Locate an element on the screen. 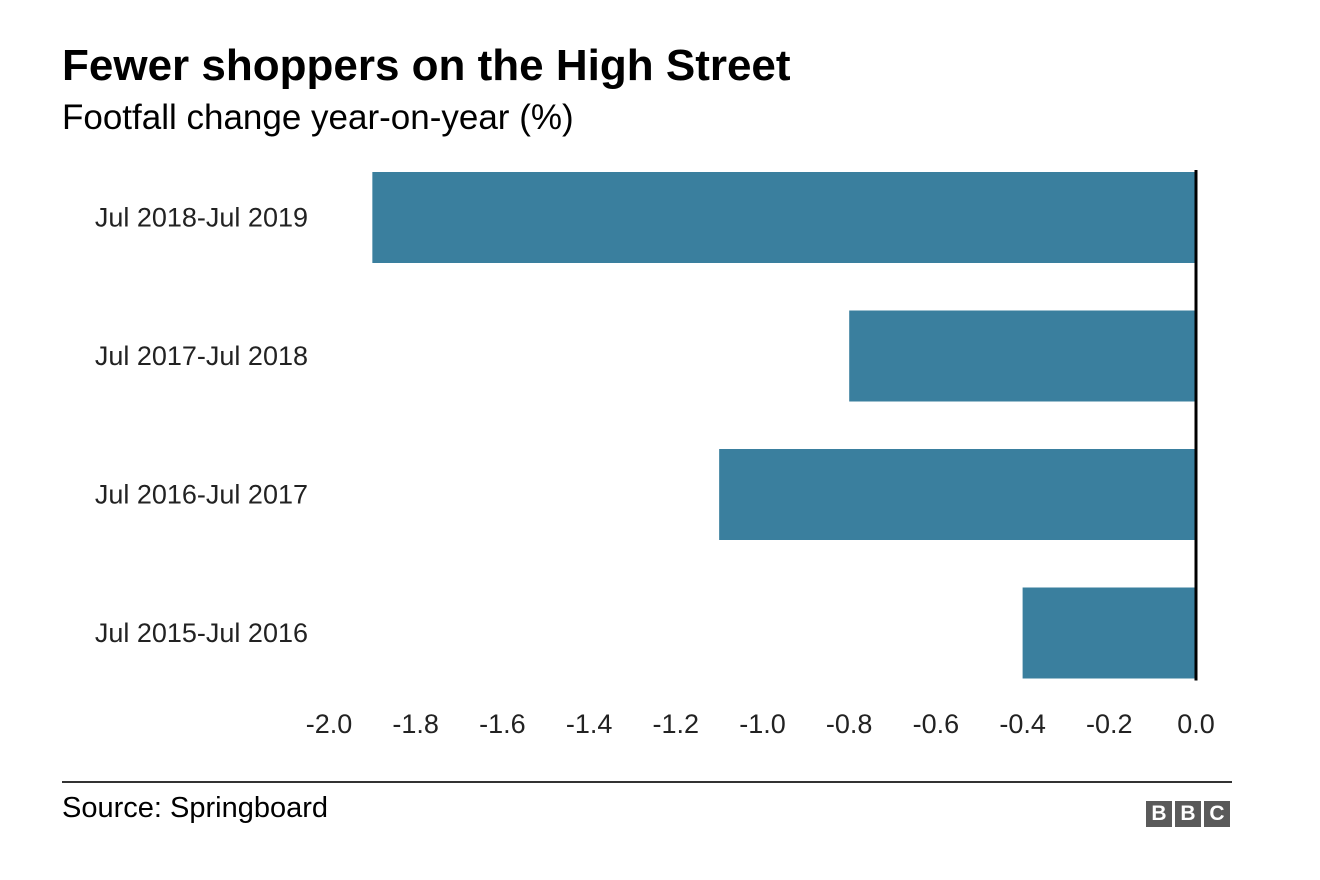 The image size is (1320, 880). category-label: Jul 2017-Jul 2018 is located at coordinates (201, 356).